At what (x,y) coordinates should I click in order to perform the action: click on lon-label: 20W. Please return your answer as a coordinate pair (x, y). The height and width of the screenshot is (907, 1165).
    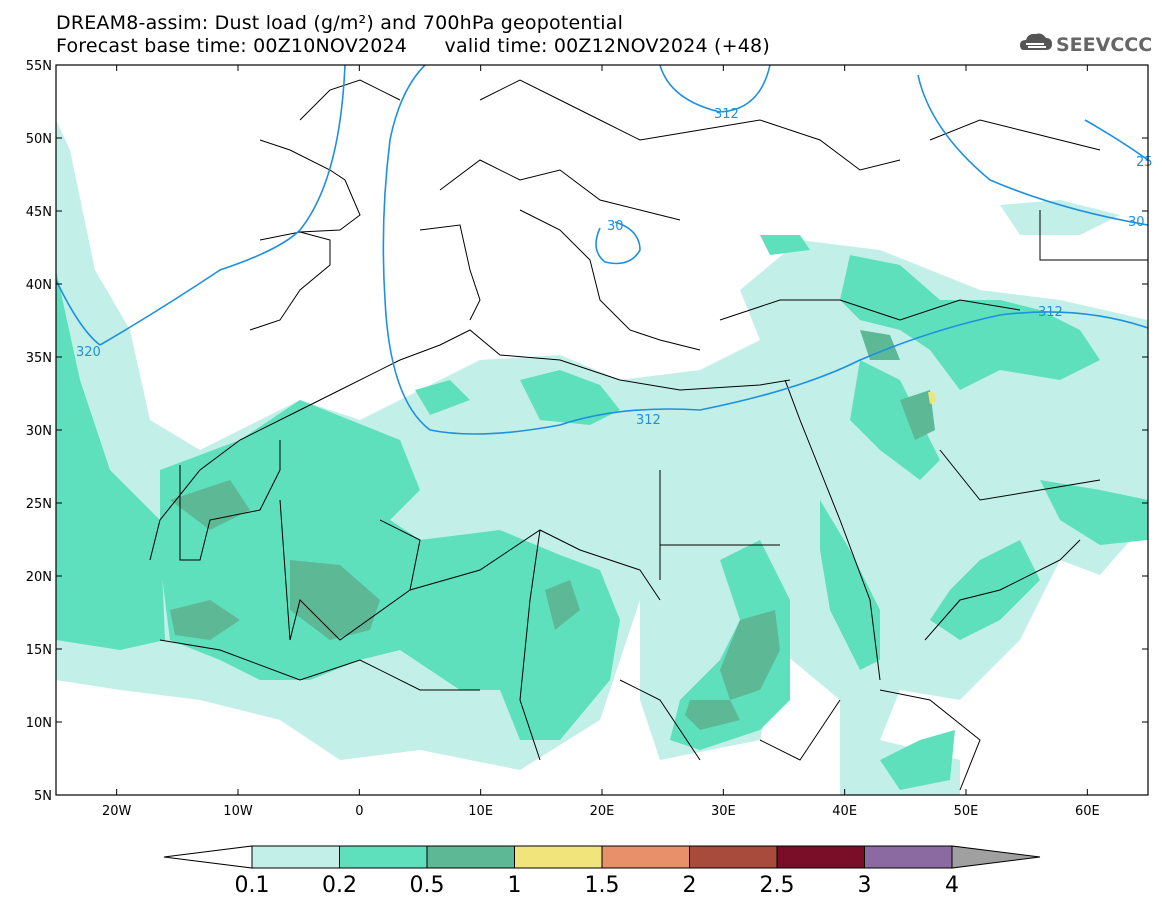
    Looking at the image, I should click on (117, 811).